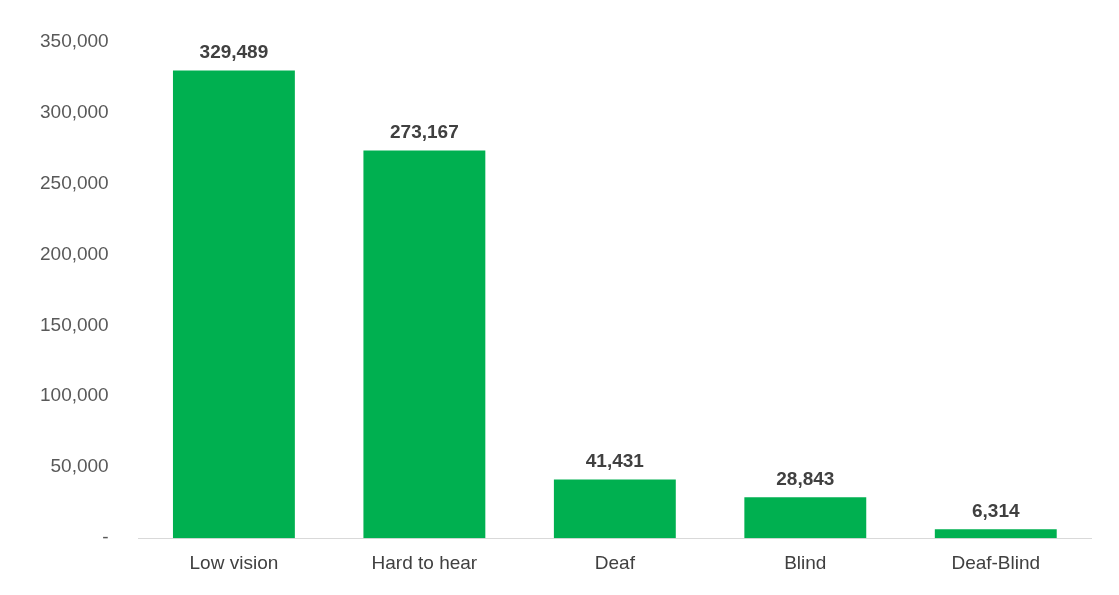 This screenshot has width=1119, height=595. I want to click on data-label: 28,843, so click(805, 478).